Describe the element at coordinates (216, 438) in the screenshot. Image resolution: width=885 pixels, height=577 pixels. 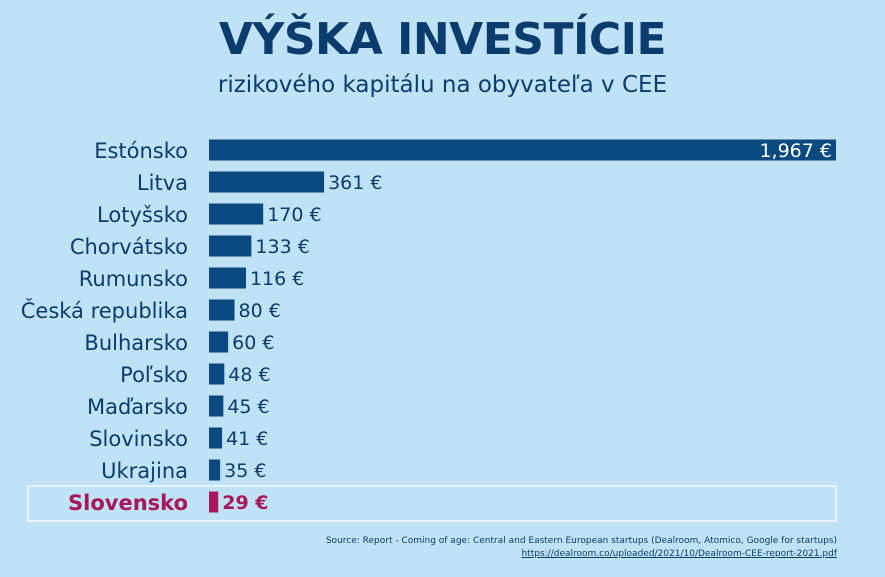
I see `bar-slovinsko` at that location.